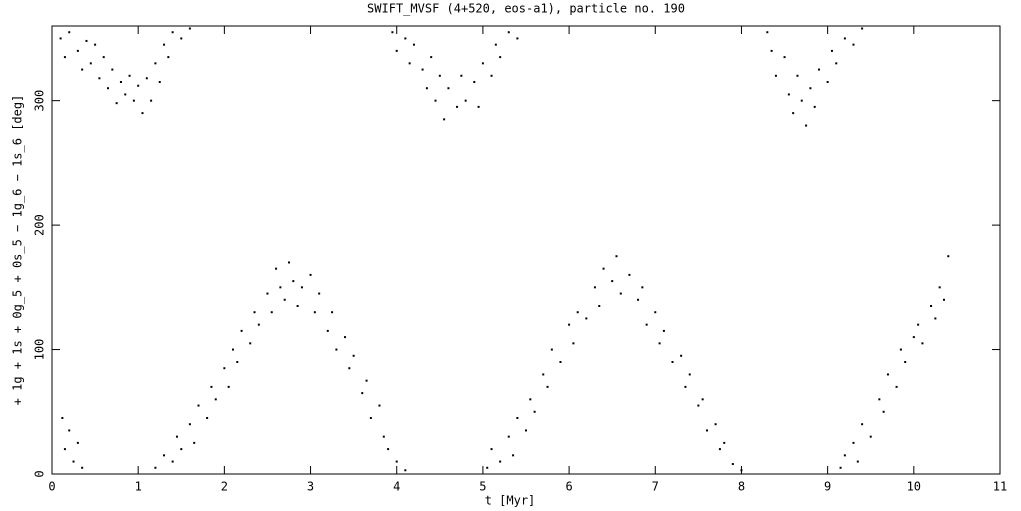 This screenshot has width=1021, height=511. What do you see at coordinates (224, 487) in the screenshot?
I see `x-tick-label: 2` at bounding box center [224, 487].